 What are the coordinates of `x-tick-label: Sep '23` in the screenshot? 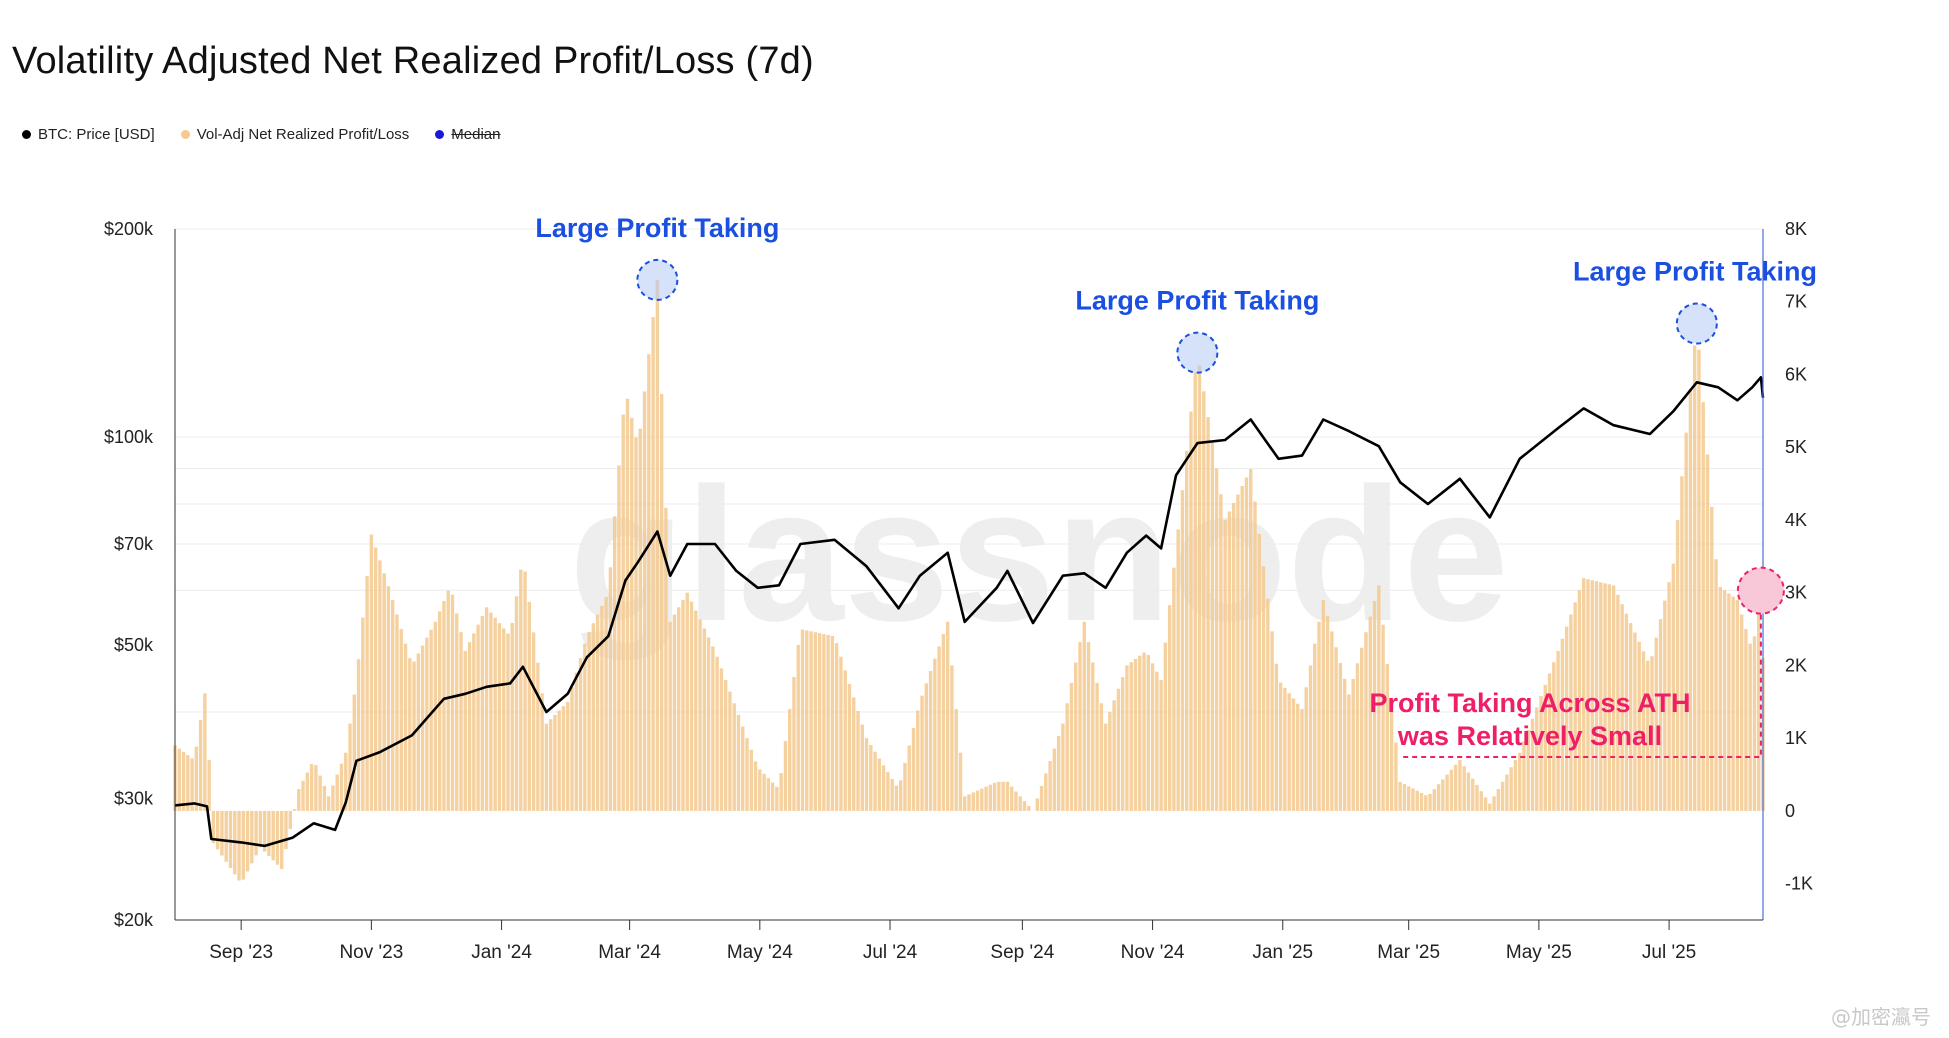 It's located at (241, 952).